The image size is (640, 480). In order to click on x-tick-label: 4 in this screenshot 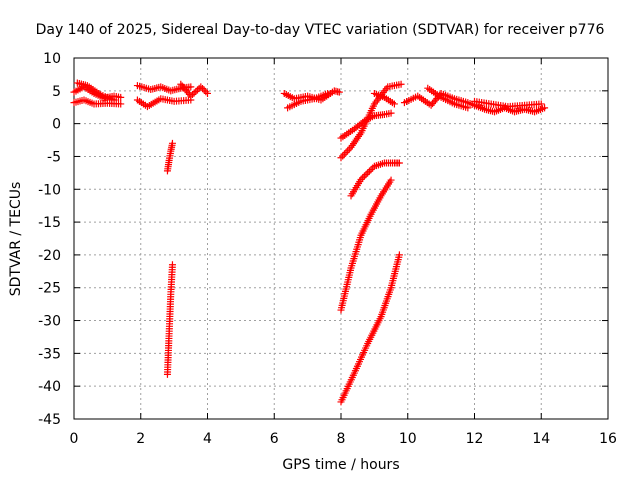, I will do `click(207, 439)`.